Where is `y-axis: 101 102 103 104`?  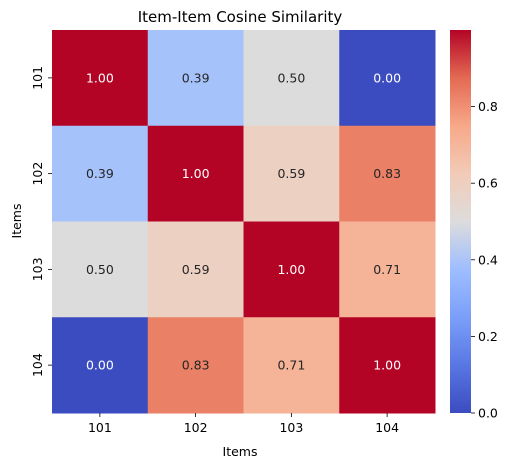 y-axis: 101 102 103 104 is located at coordinates (41, 221).